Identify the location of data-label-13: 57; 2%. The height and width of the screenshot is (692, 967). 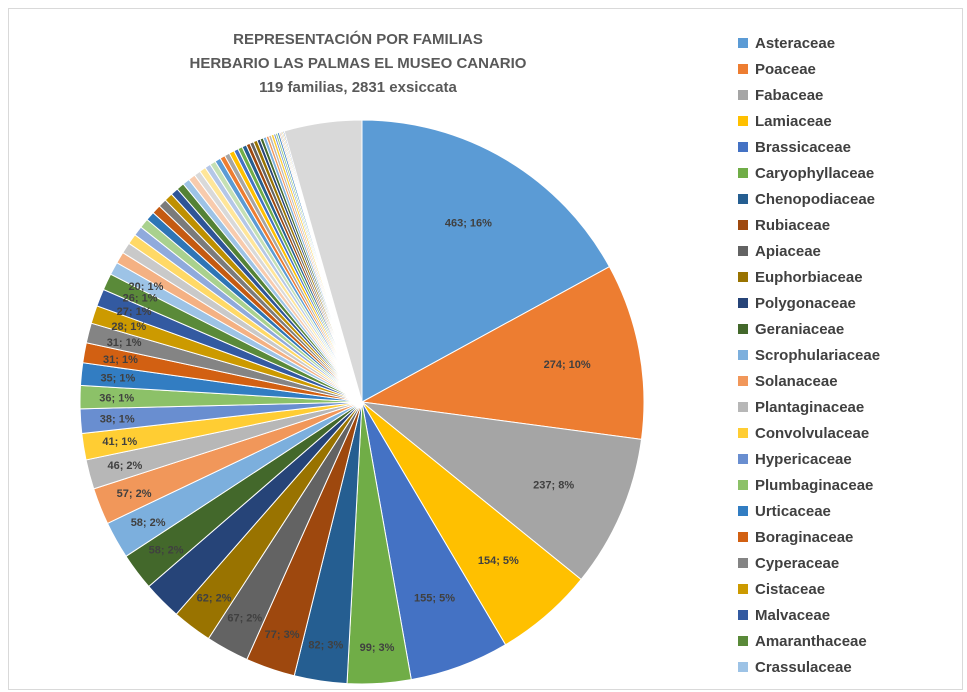
(134, 494).